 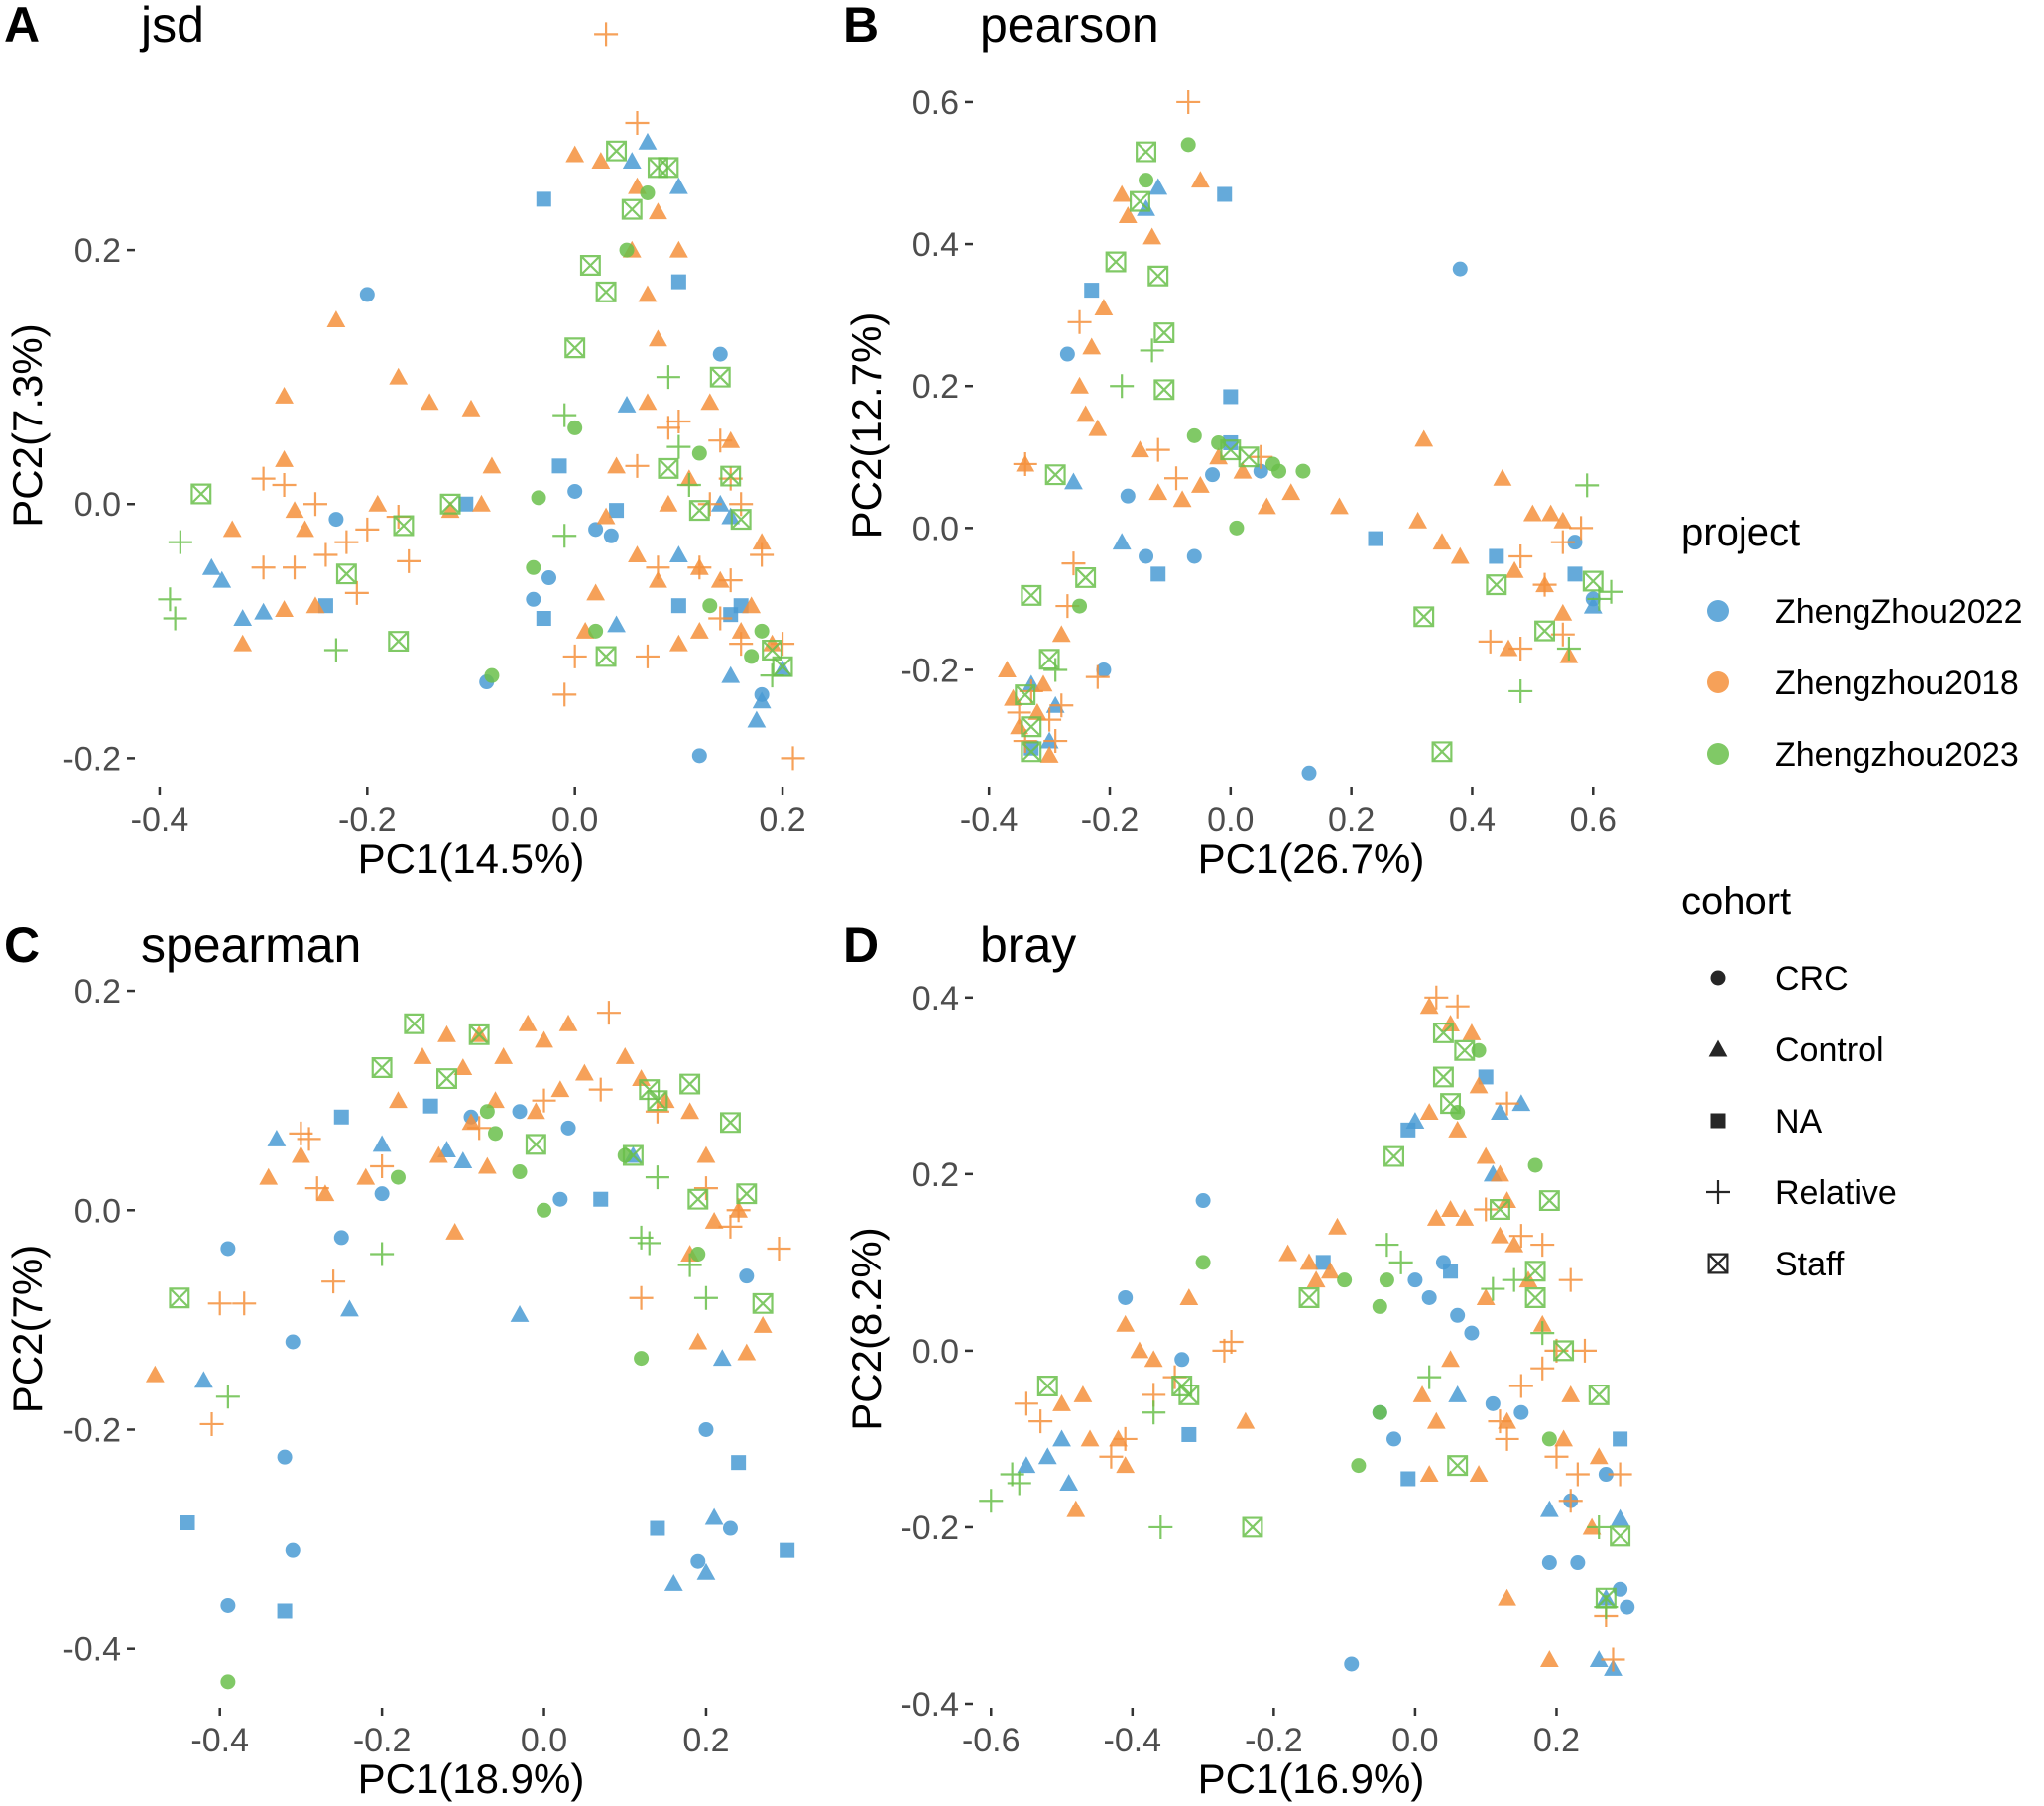 What do you see at coordinates (1740, 533) in the screenshot?
I see `legend-project-title: project` at bounding box center [1740, 533].